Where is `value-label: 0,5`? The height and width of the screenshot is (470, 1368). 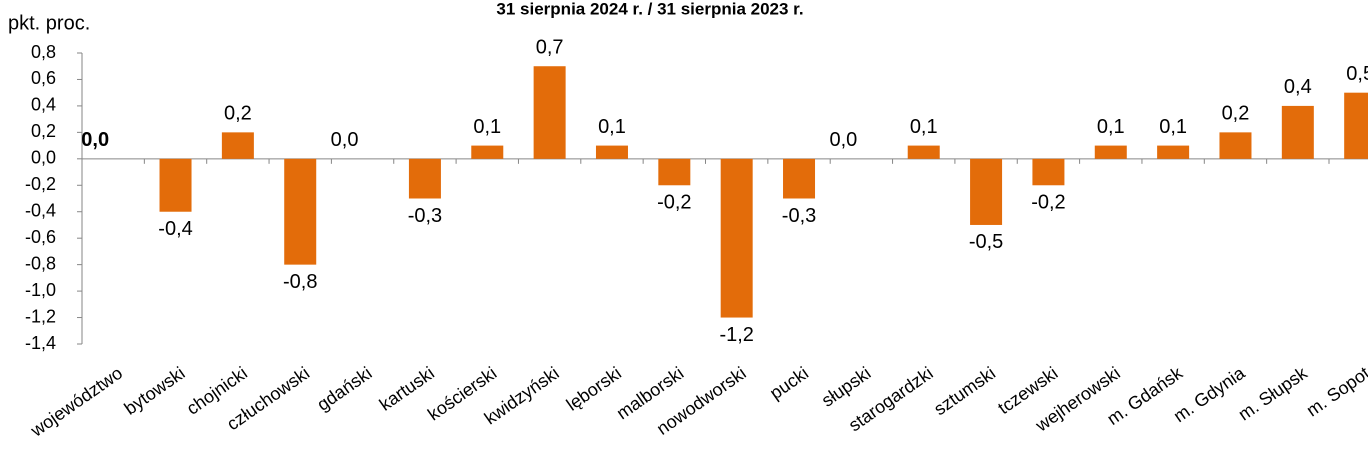 value-label: 0,5 is located at coordinates (1357, 74).